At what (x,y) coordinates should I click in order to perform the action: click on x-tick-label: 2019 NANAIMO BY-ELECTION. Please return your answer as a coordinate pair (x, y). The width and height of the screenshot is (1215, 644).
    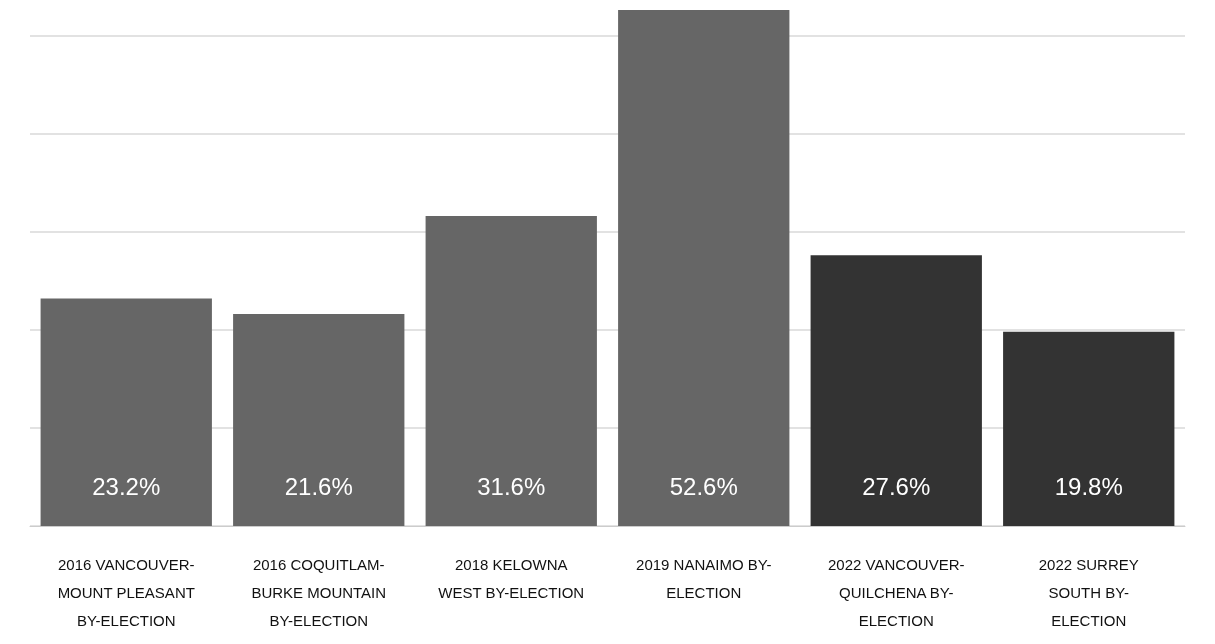
    Looking at the image, I should click on (704, 578).